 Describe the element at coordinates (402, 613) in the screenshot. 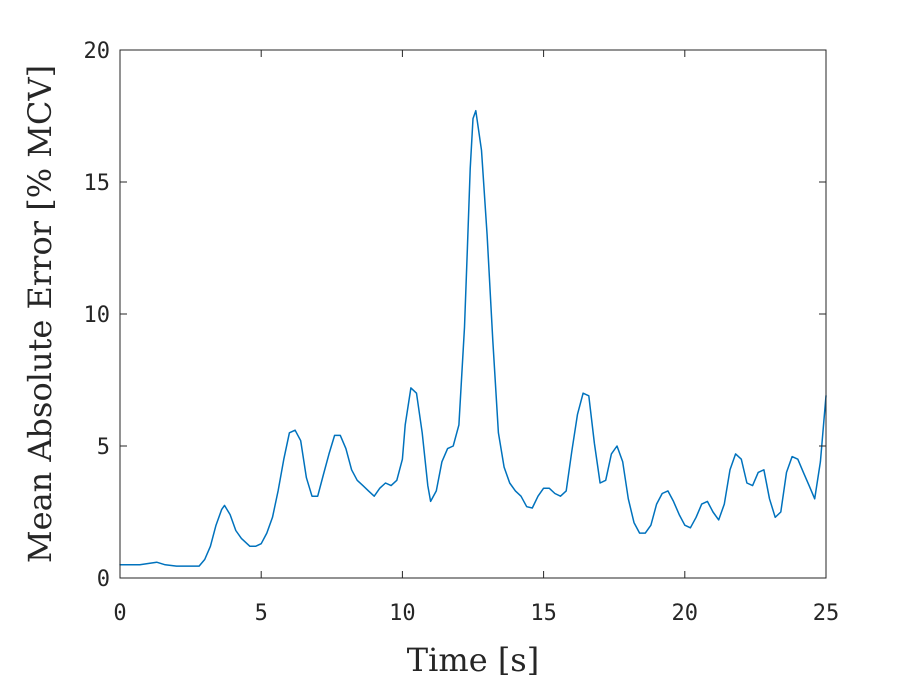

I see `x-tick-label: 10` at that location.